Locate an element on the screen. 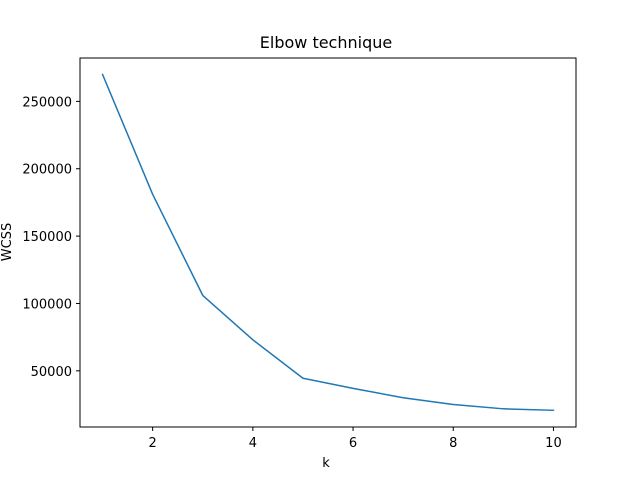 This screenshot has height=480, width=640. y-tick-label: 100000 is located at coordinates (47, 304).